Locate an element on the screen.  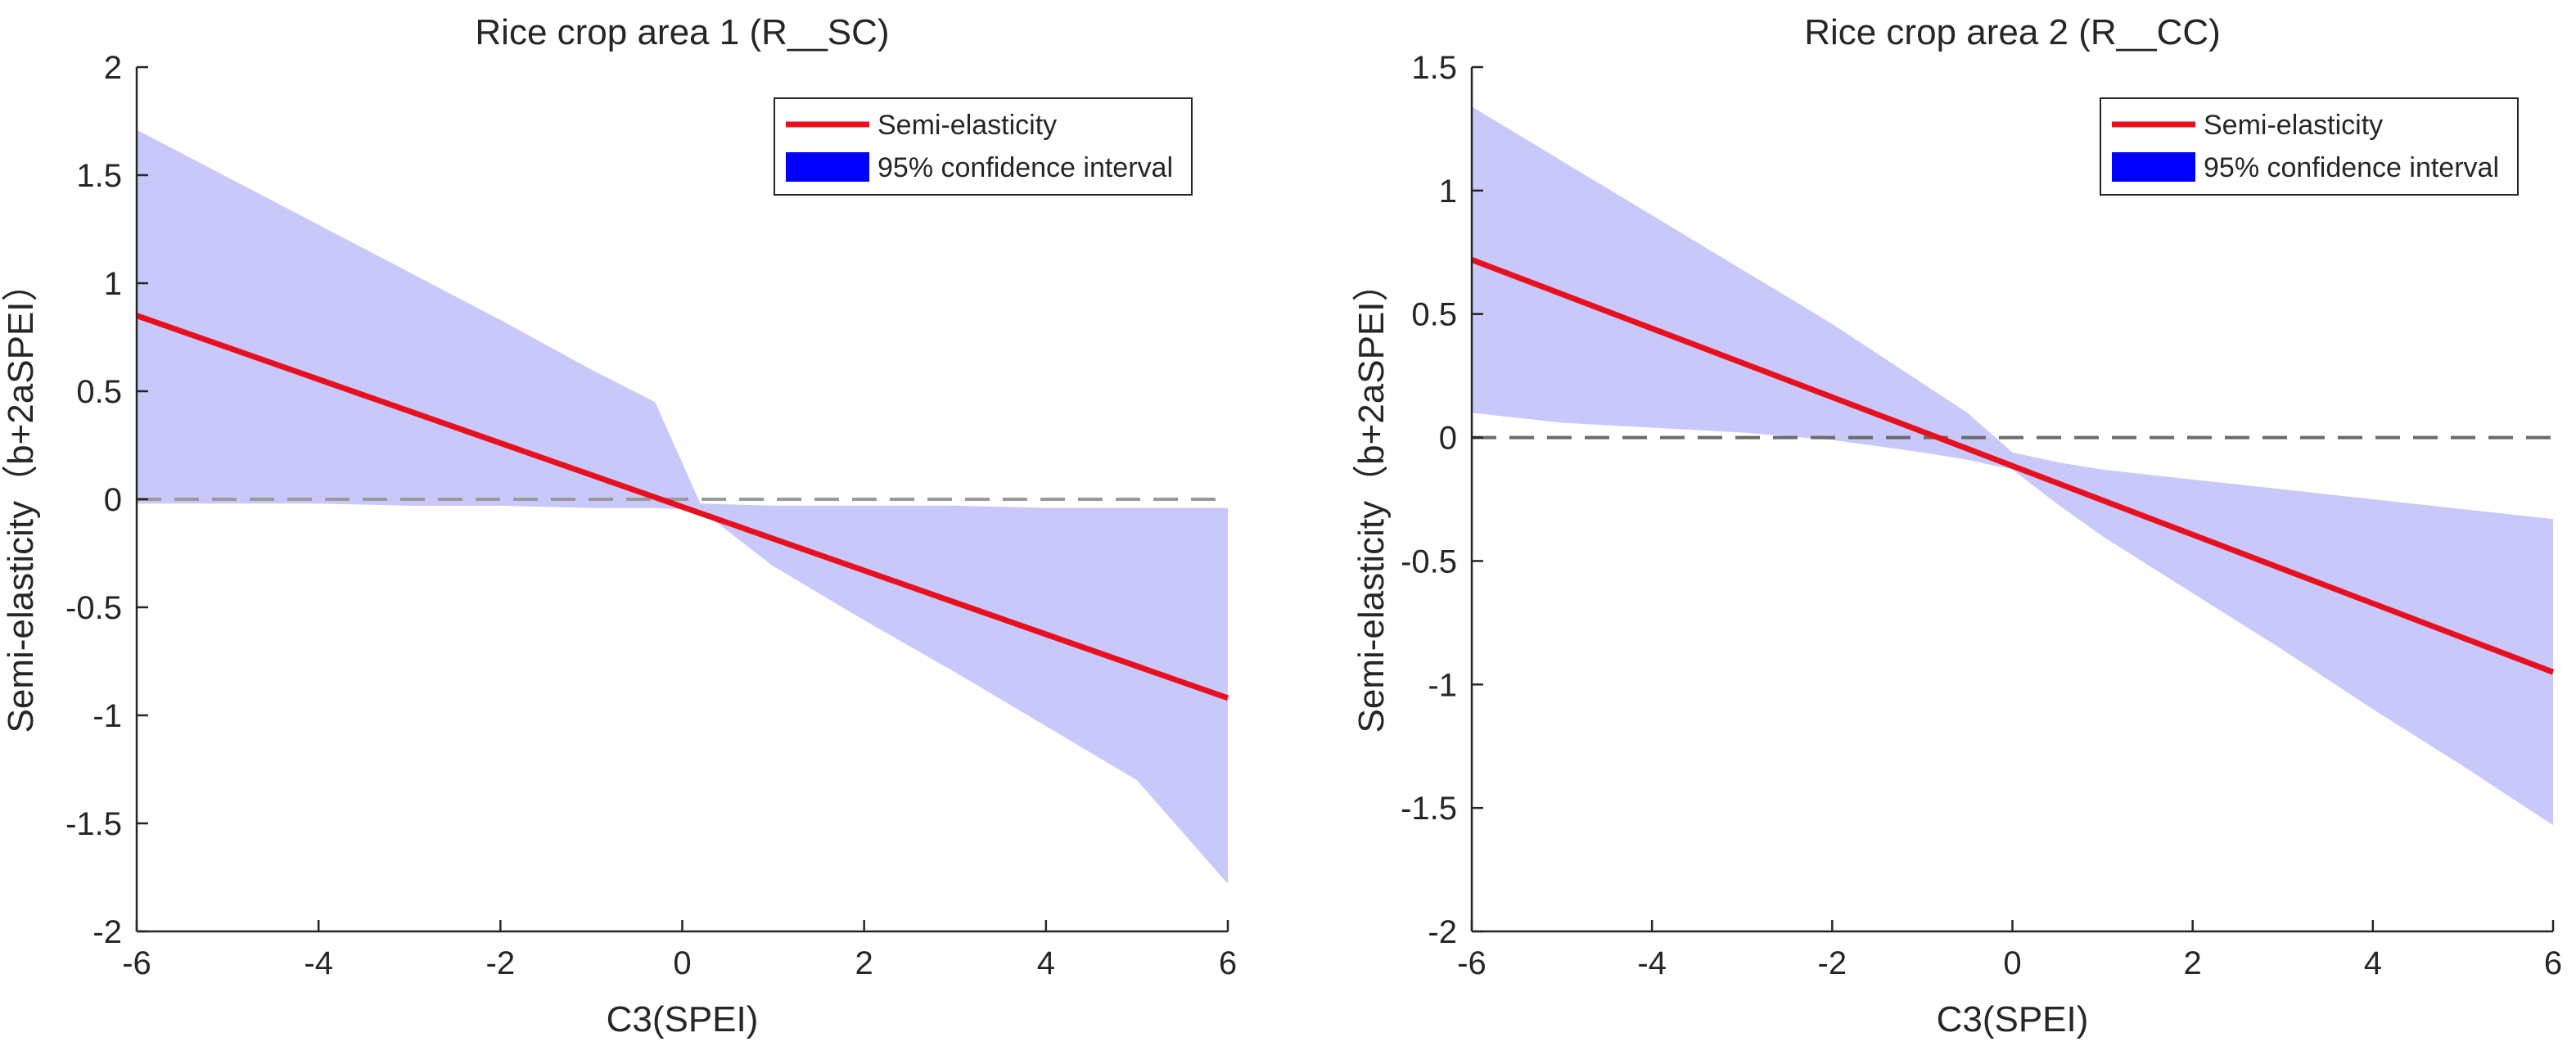
chart-title: Rice crop area 1 (R__SC) is located at coordinates (682, 32).